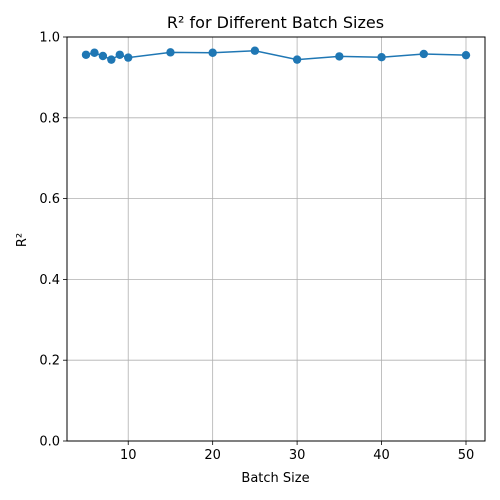  What do you see at coordinates (49, 280) in the screenshot?
I see `y-tick-label: 0.4` at bounding box center [49, 280].